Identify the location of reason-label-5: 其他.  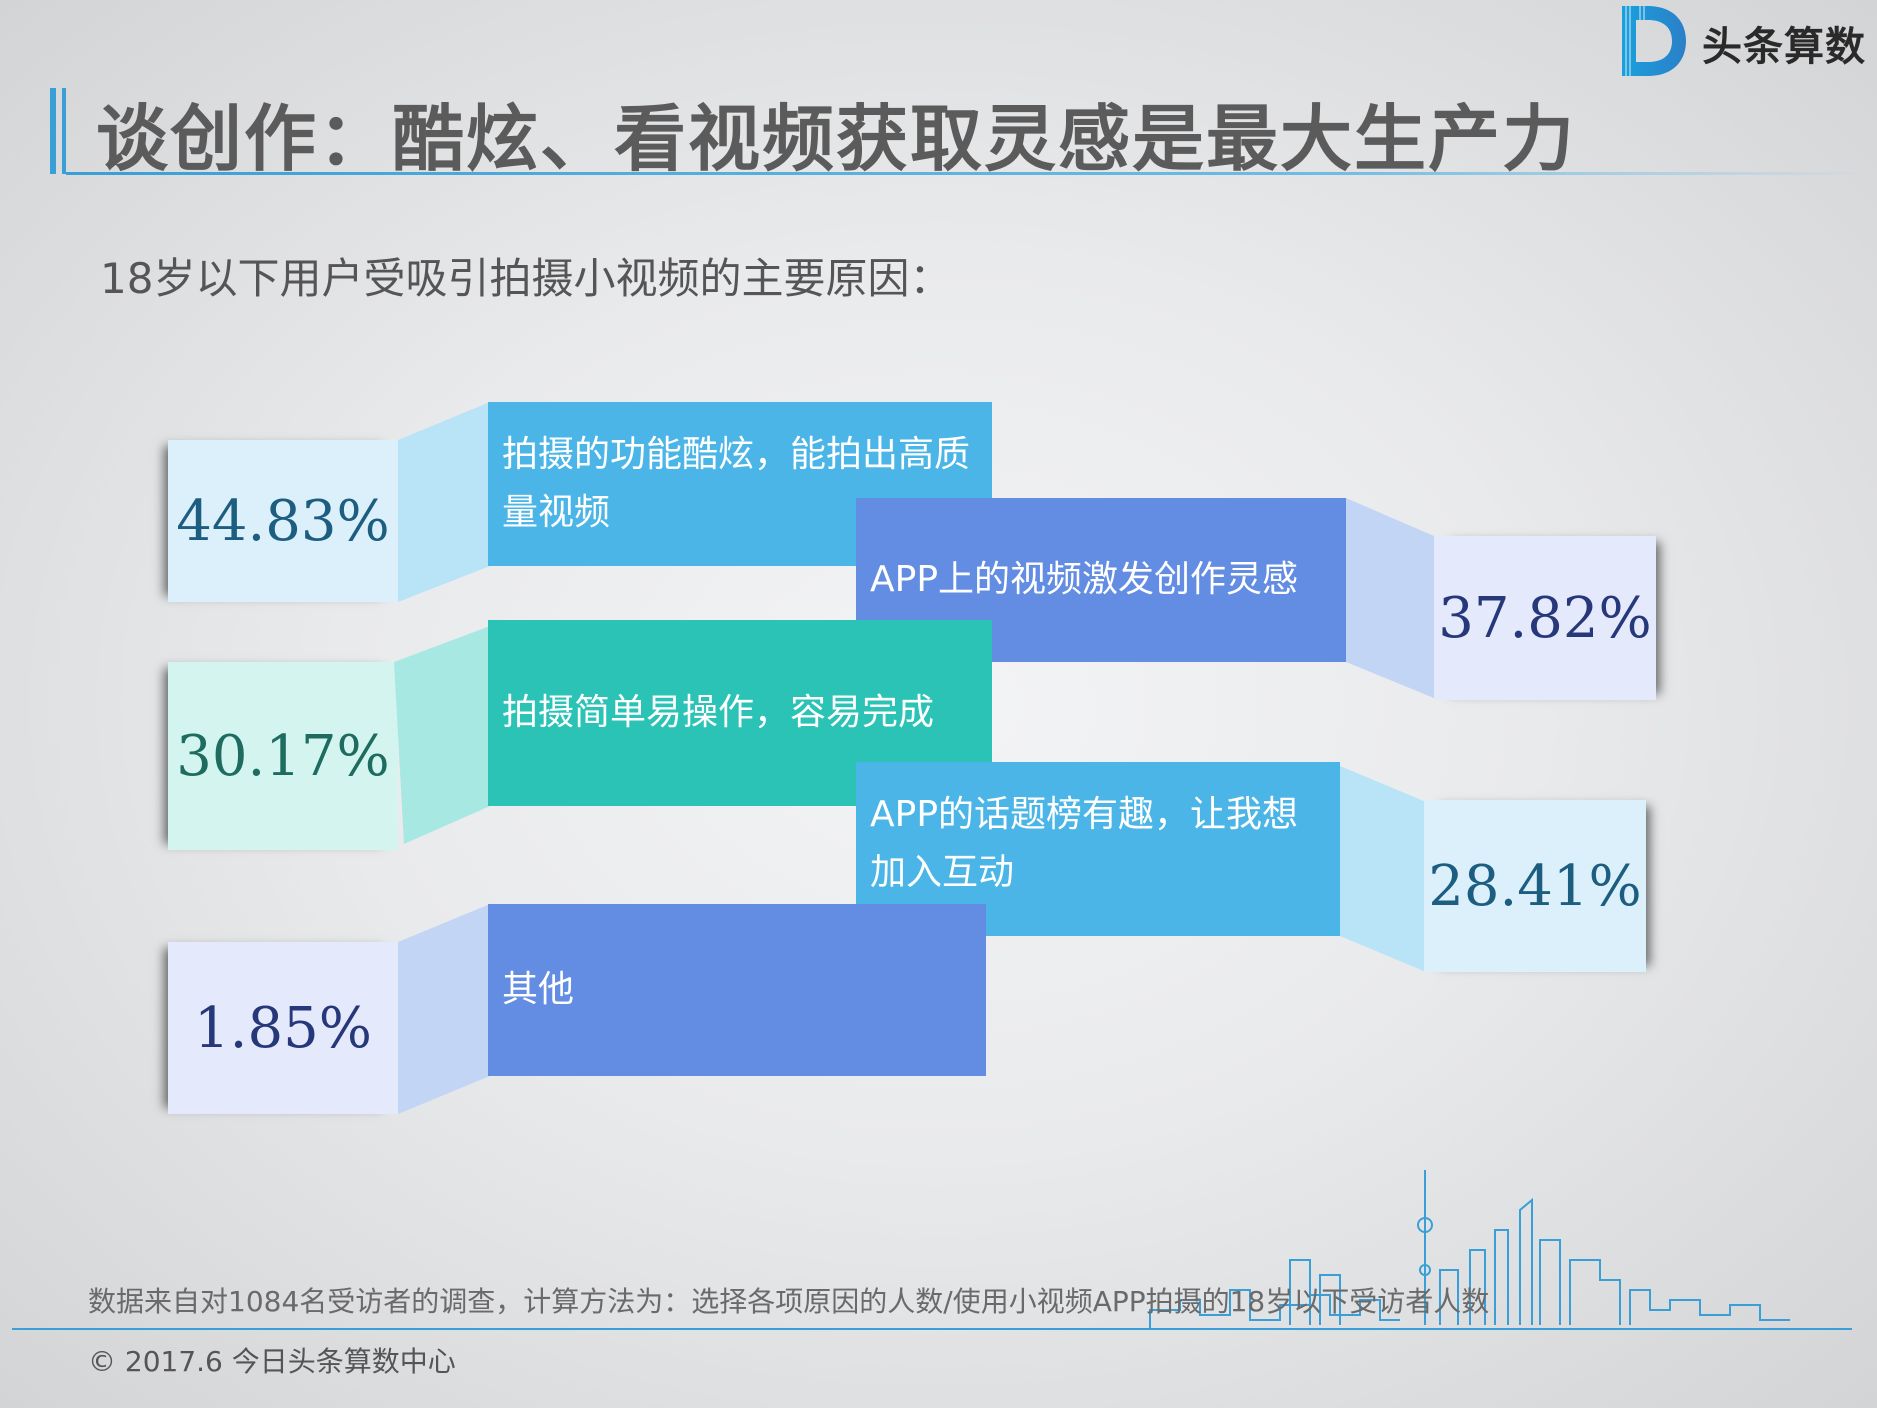
(538, 989).